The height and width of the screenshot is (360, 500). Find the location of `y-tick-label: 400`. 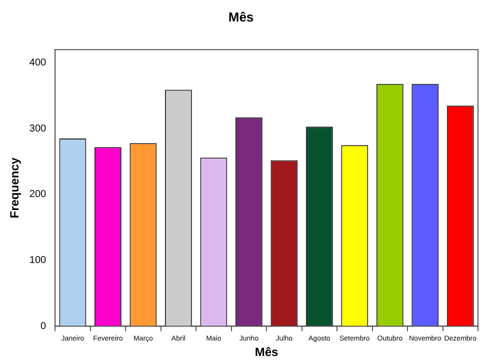

y-tick-label: 400 is located at coordinates (38, 63).